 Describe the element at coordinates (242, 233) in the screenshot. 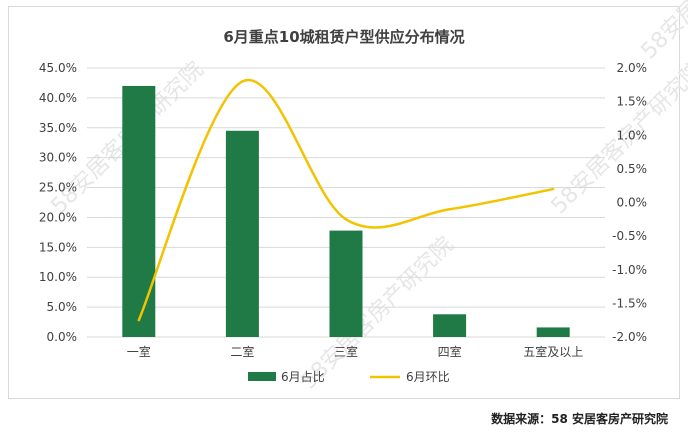

I see `bar-二室` at that location.